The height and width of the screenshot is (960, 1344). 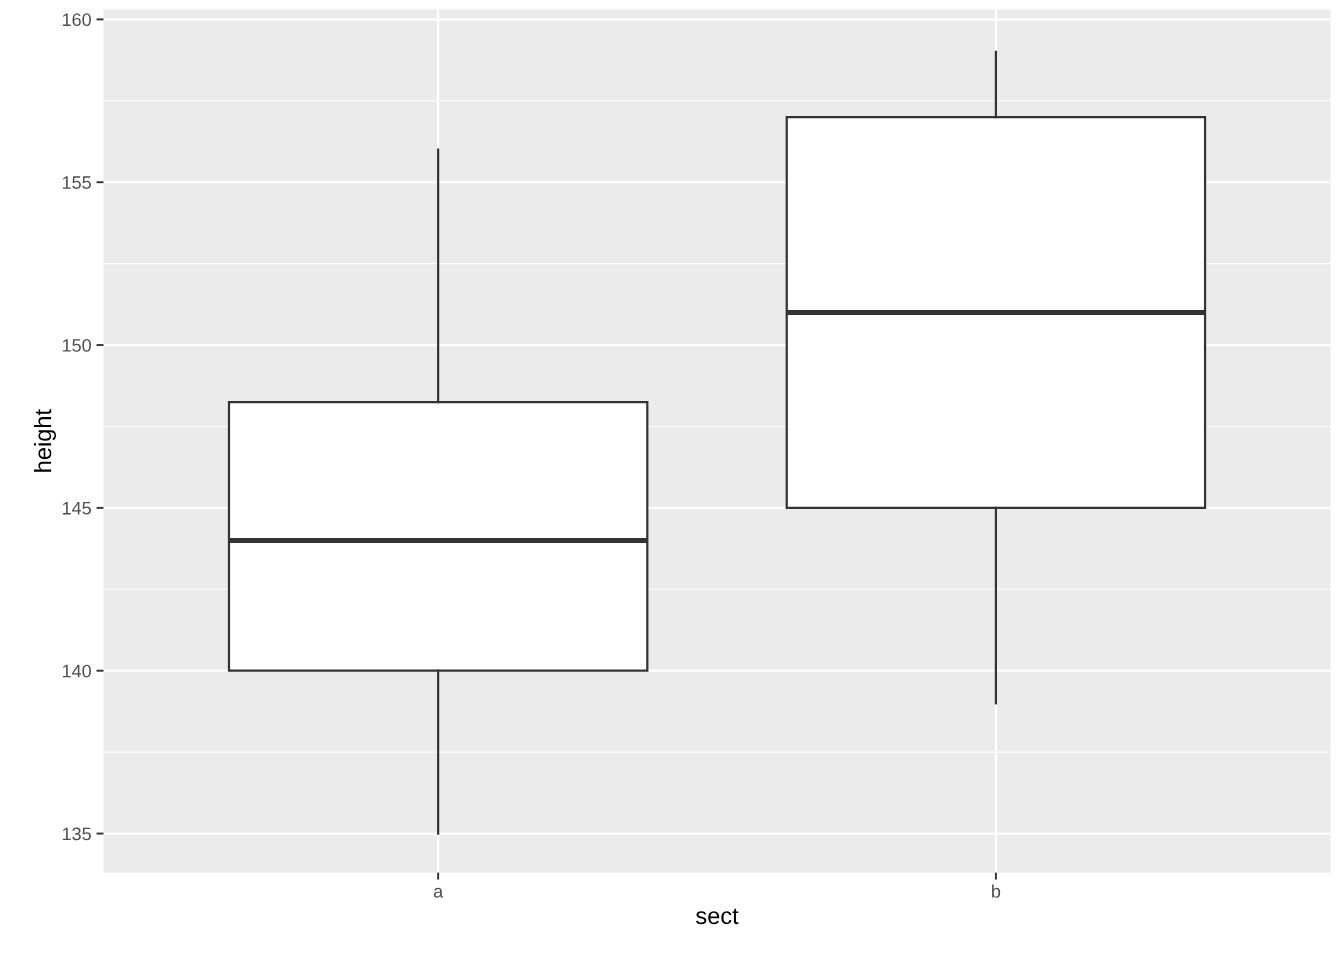 I want to click on x-tick-label: a, so click(x=438, y=892).